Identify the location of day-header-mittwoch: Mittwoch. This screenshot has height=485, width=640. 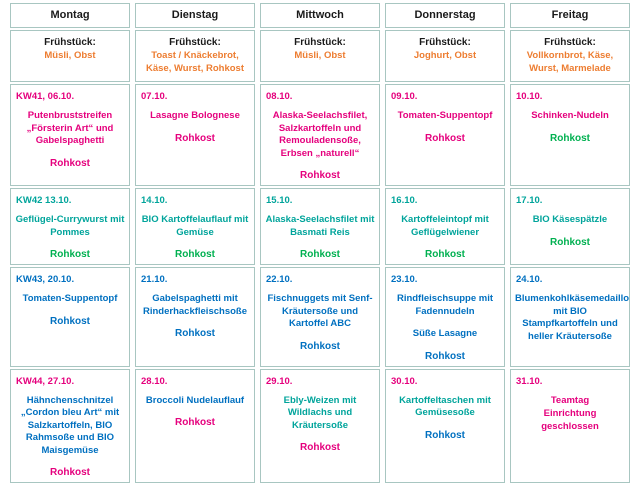
(320, 15).